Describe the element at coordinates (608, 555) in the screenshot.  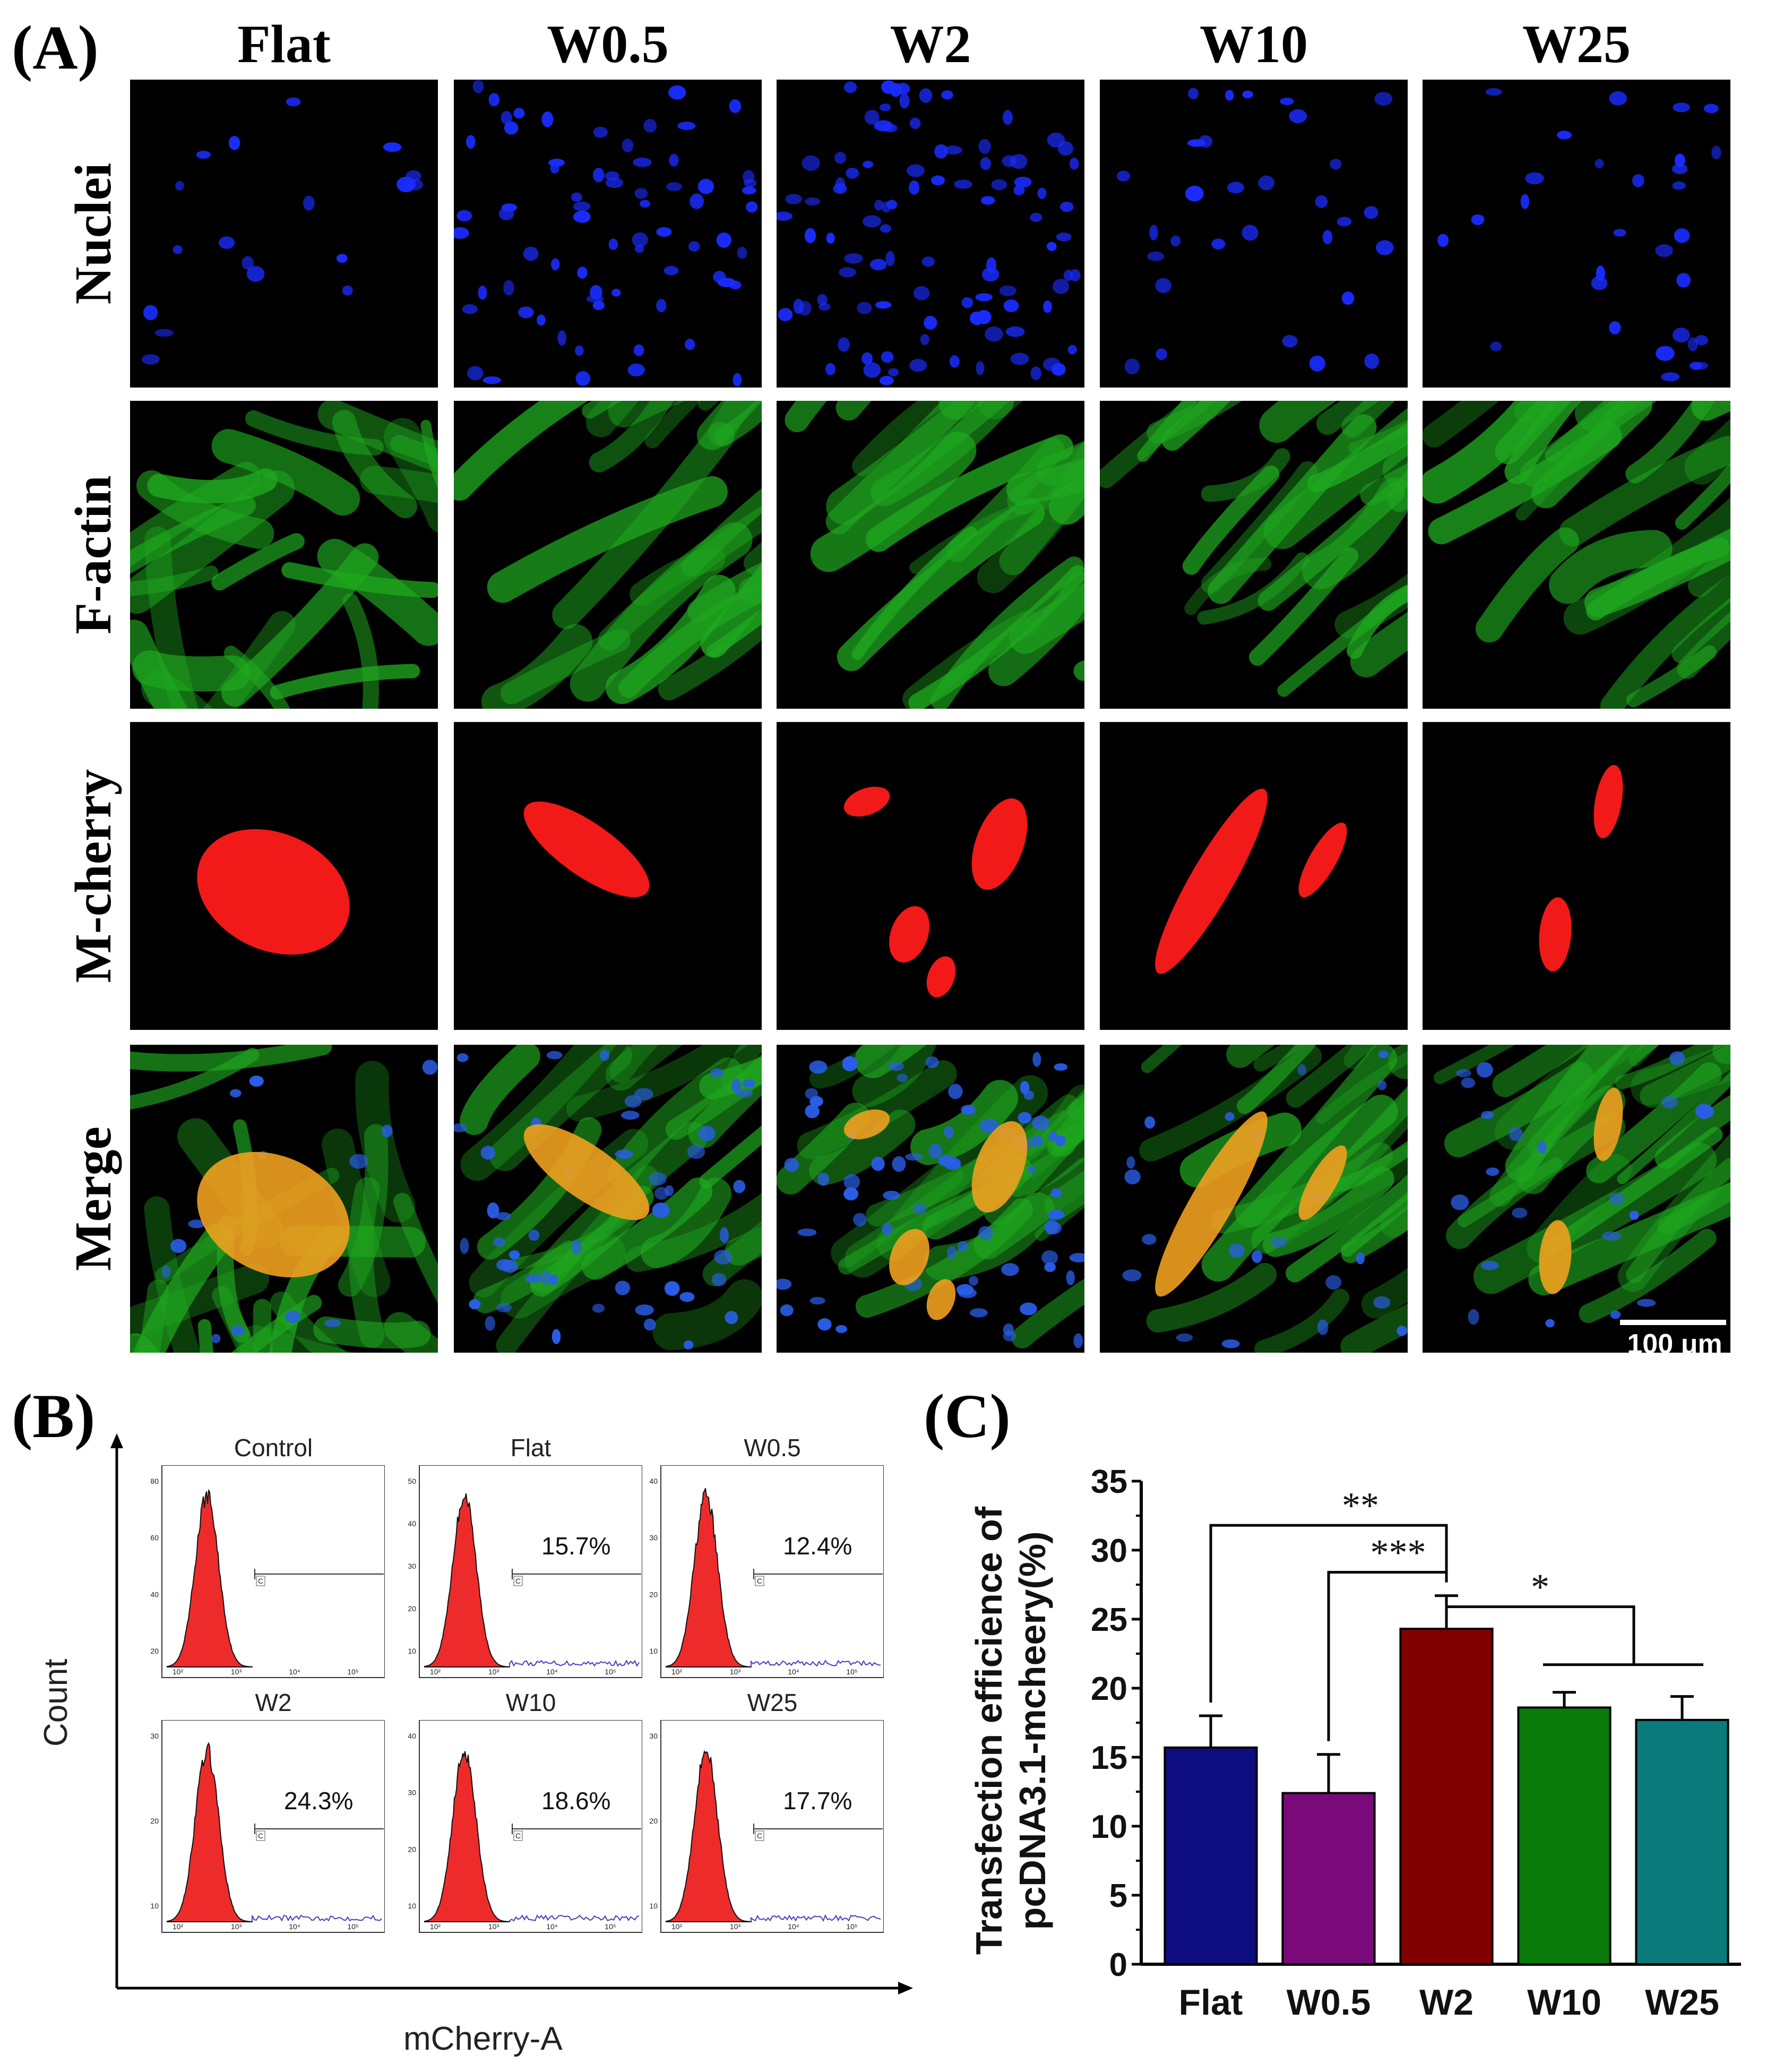
I see `micrograph-f-actin-w05` at that location.